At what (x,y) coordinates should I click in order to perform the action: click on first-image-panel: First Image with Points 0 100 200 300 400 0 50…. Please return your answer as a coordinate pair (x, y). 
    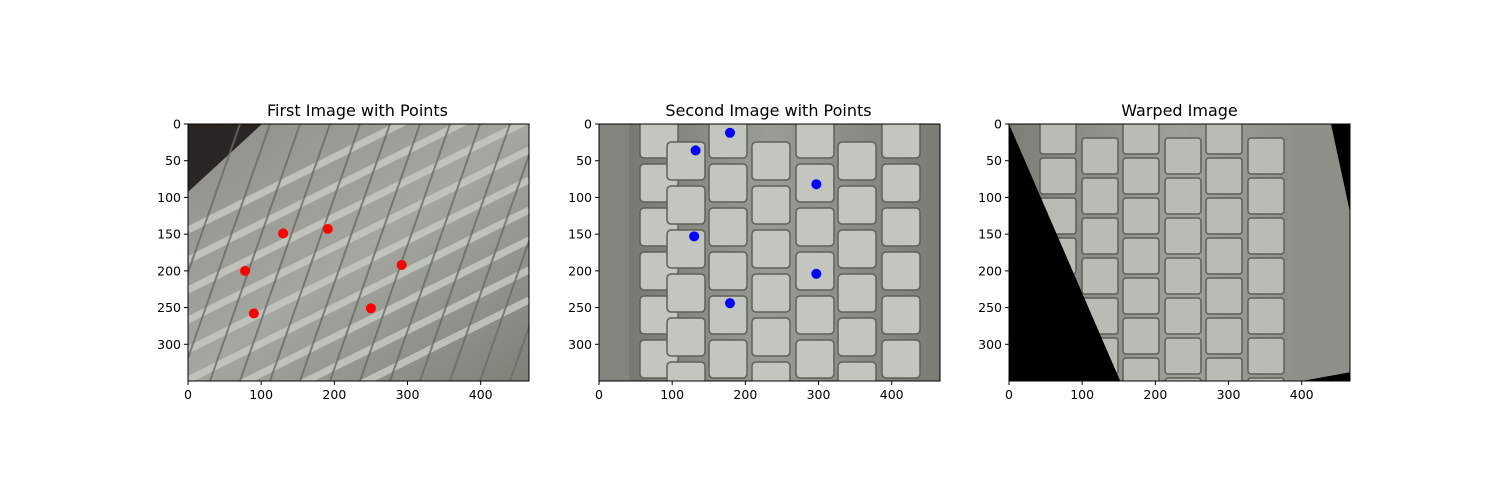
    Looking at the image, I should click on (343, 251).